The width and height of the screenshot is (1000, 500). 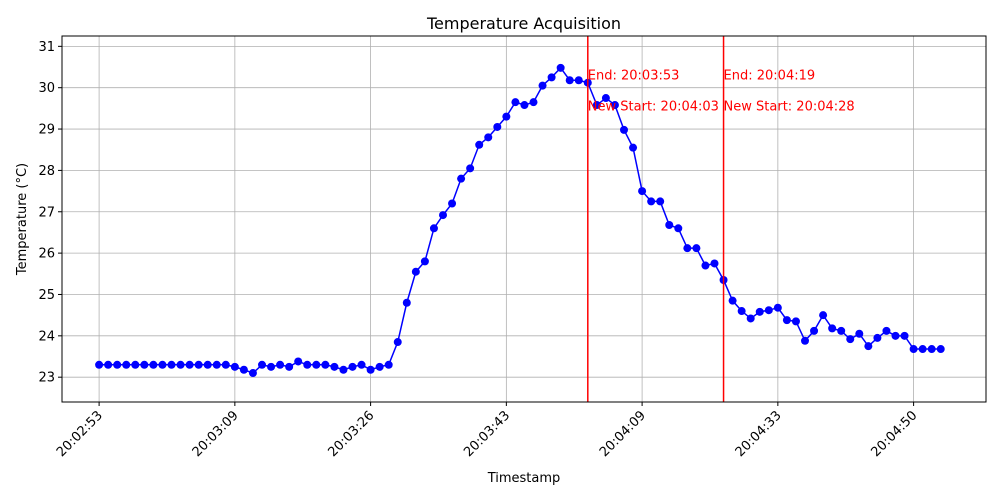 I want to click on y-axis-ticks: 23 24 25 26 27 28 29 30 31, so click(x=50, y=213).